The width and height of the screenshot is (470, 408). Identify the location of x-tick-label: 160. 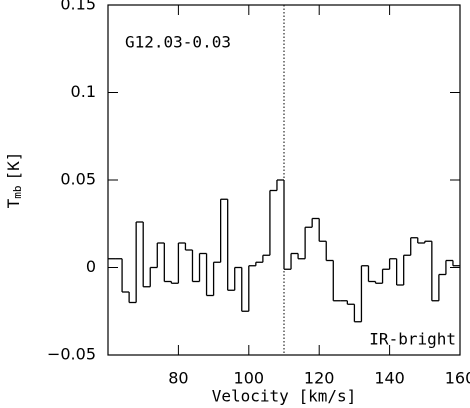
(457, 378).